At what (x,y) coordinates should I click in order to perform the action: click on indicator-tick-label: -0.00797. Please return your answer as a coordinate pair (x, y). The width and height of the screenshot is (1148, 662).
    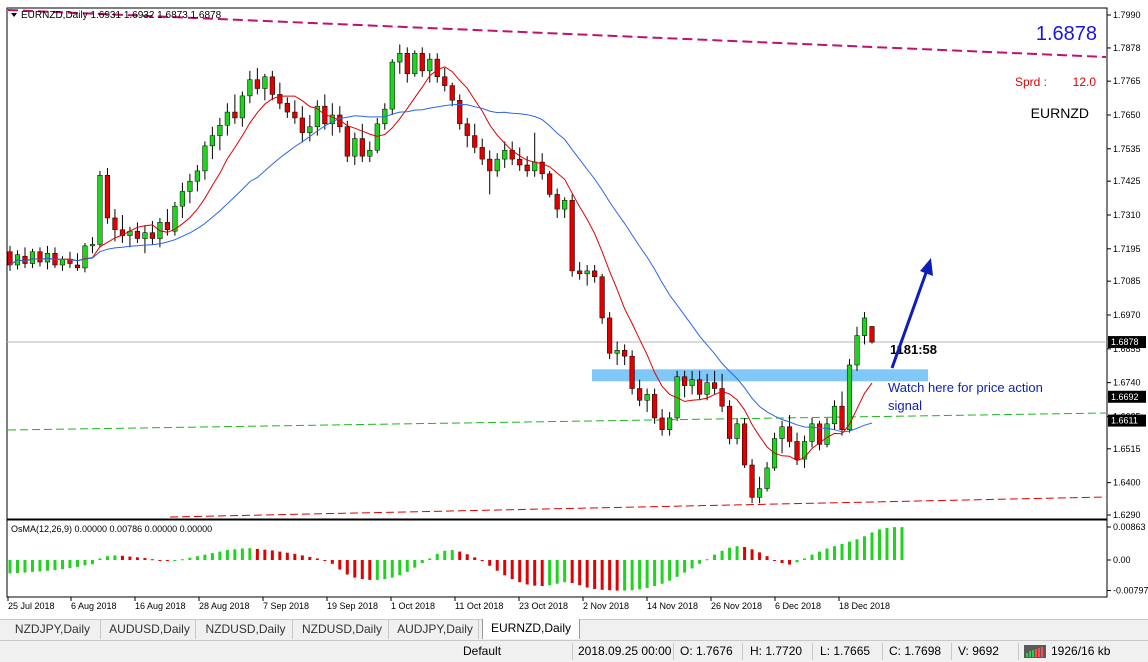
    Looking at the image, I should click on (1130, 590).